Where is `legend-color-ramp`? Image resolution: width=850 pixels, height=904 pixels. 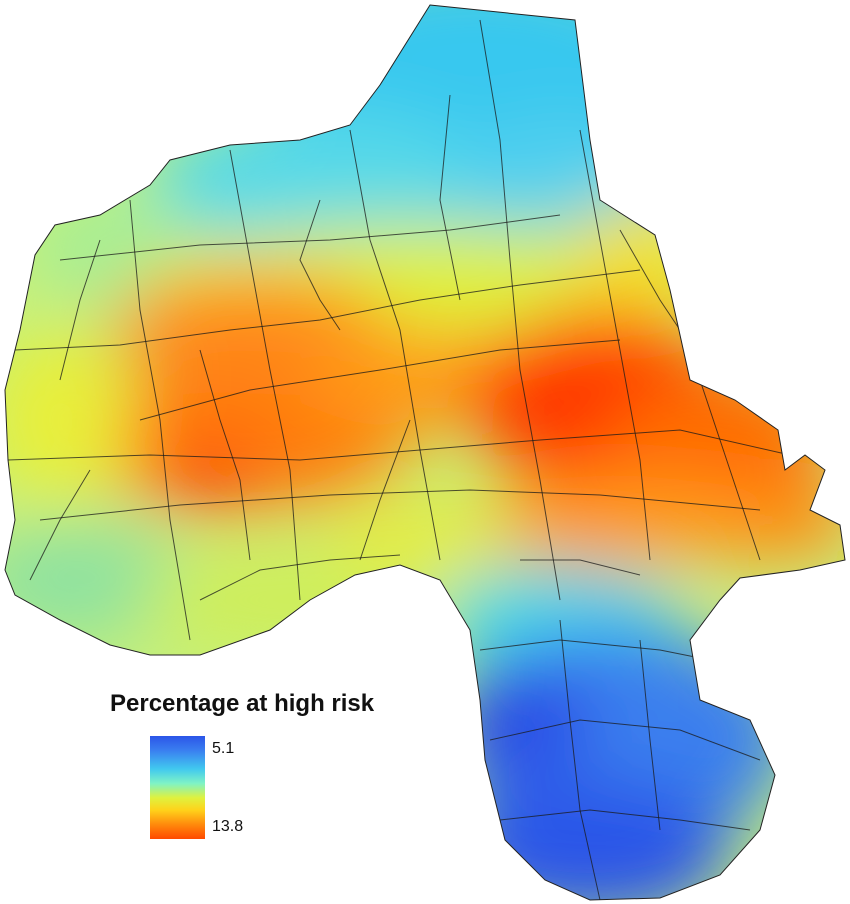 legend-color-ramp is located at coordinates (177, 787).